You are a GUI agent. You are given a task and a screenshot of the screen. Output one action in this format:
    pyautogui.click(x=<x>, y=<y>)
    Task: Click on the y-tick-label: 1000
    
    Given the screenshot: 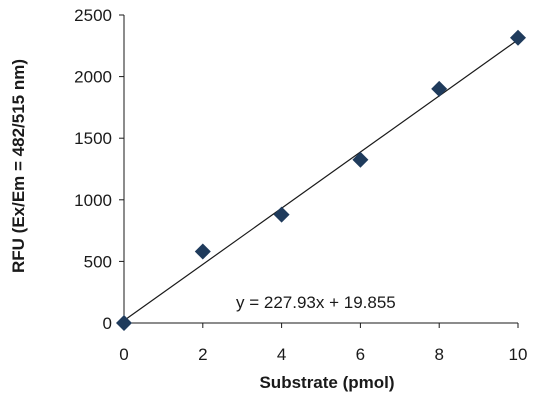 What is the action you would take?
    pyautogui.click(x=93, y=200)
    